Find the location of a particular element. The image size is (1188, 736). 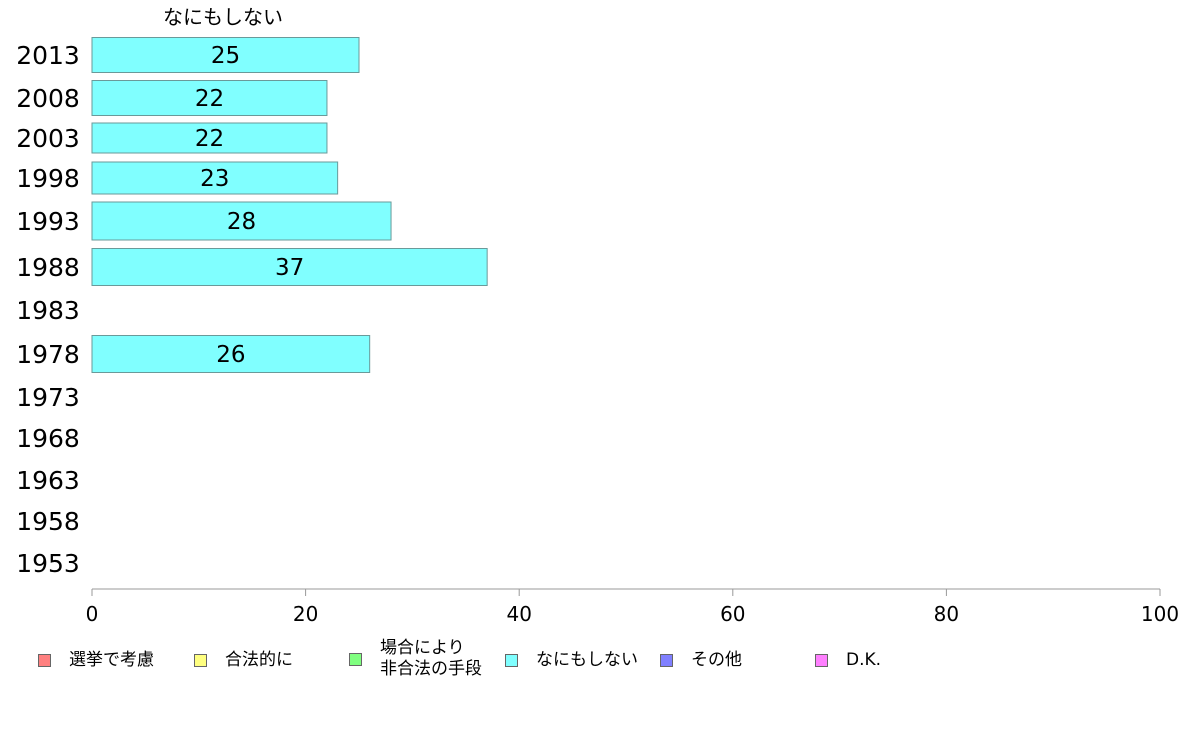

year-label: 1988 is located at coordinates (48, 267).